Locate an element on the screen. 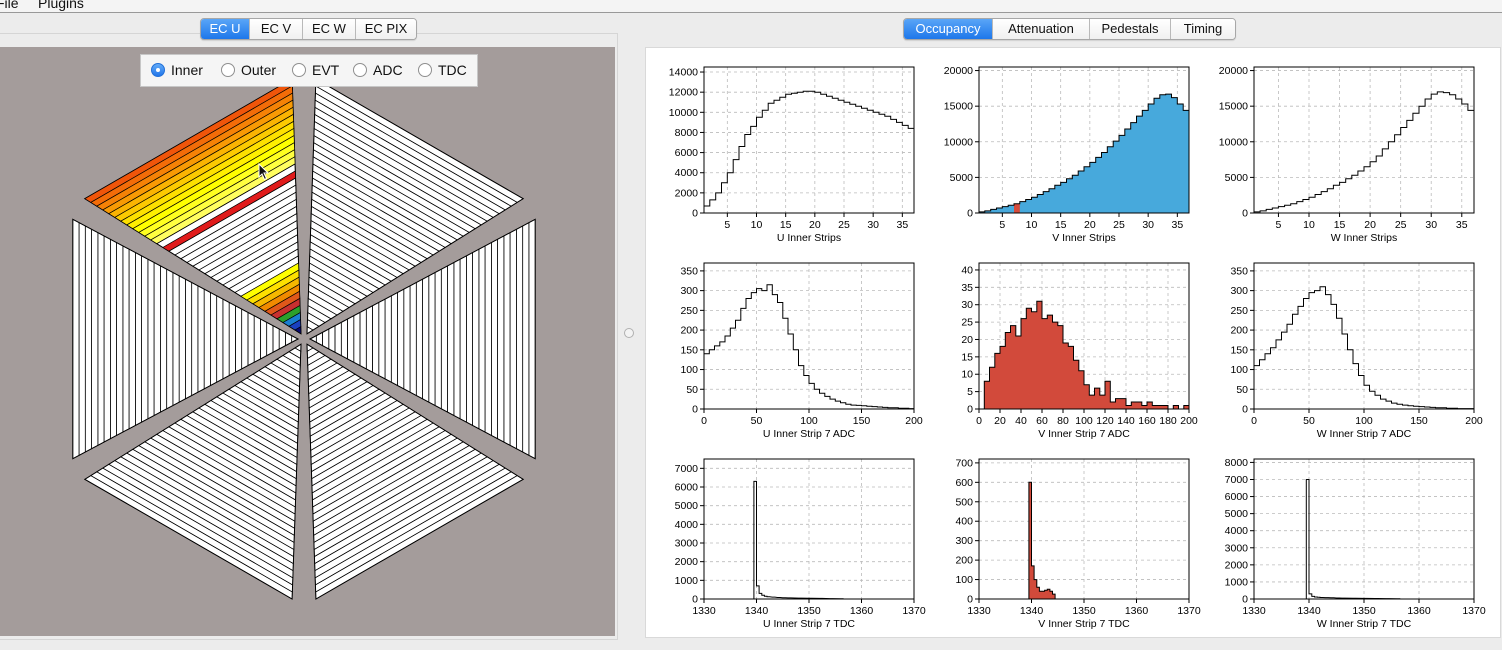 This screenshot has height=650, width=1502. x-tick-label: 50 is located at coordinates (757, 421).